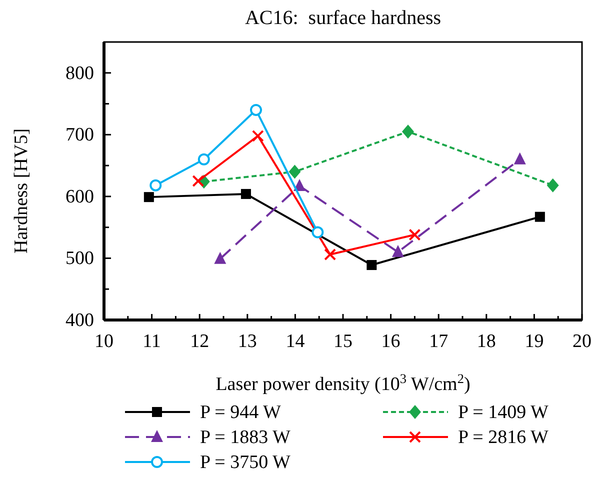 This screenshot has width=592, height=483. What do you see at coordinates (247, 341) in the screenshot?
I see `x-tick-label: 13` at bounding box center [247, 341].